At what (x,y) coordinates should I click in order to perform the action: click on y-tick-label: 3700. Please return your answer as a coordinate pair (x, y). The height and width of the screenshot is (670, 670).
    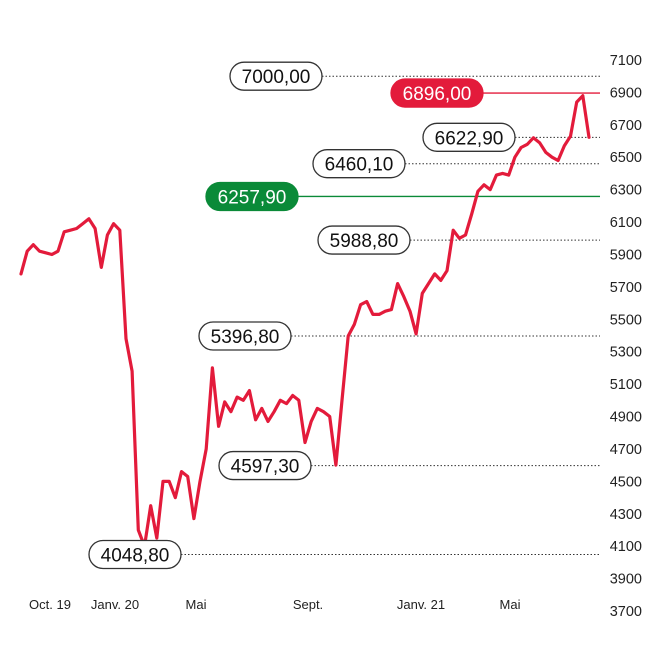
    Looking at the image, I should click on (626, 612).